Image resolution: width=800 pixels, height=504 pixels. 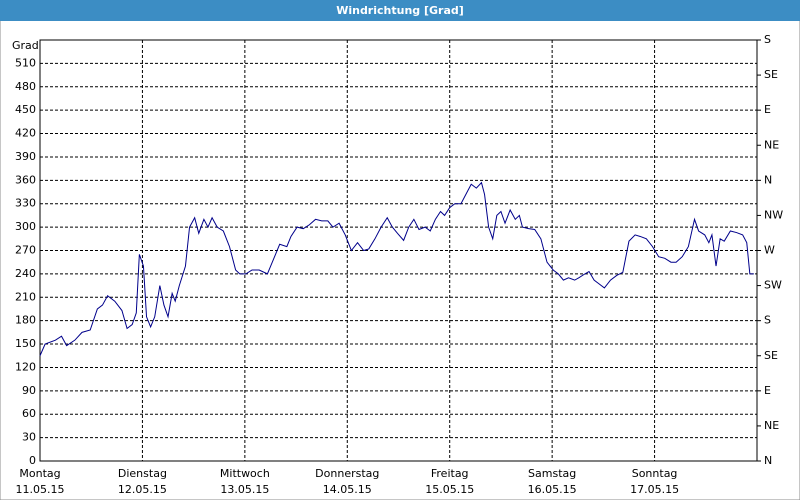 I want to click on y-tick-label: 480, so click(x=25, y=86).